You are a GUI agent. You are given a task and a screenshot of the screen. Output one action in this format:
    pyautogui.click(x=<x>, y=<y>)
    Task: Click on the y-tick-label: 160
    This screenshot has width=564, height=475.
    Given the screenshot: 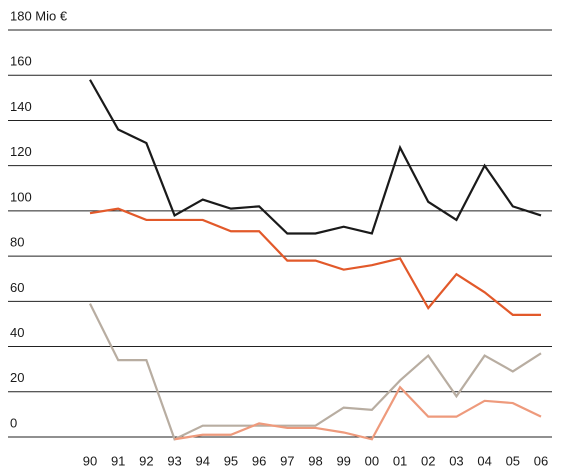 What is the action you would take?
    pyautogui.click(x=21, y=61)
    